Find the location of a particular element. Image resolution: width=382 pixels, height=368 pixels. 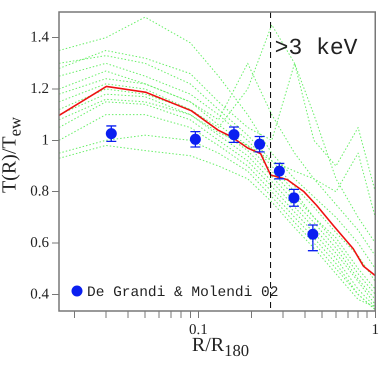

y-tick-label: 0.6 is located at coordinates (40, 242).